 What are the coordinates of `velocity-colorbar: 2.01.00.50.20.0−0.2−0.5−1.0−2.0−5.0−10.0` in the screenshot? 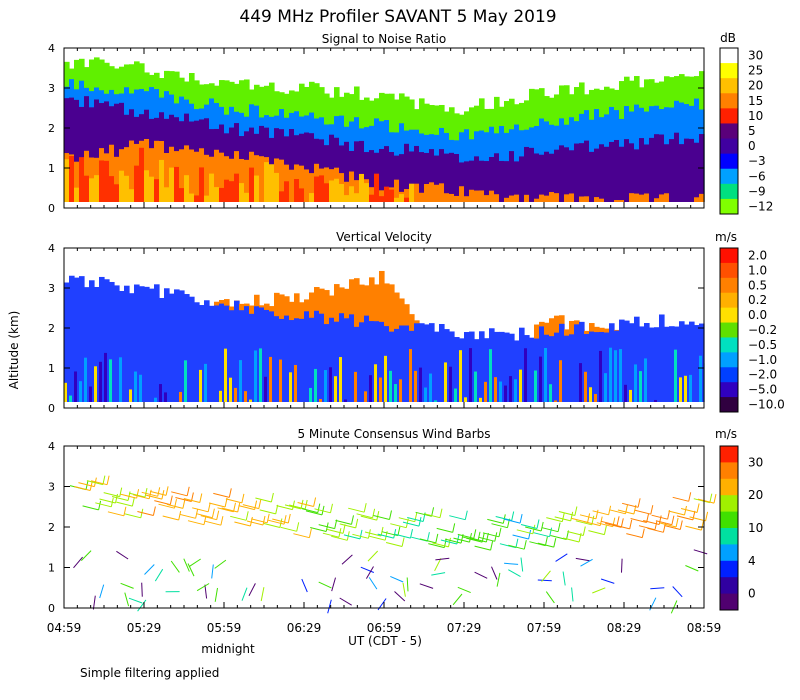 It's located at (752, 330).